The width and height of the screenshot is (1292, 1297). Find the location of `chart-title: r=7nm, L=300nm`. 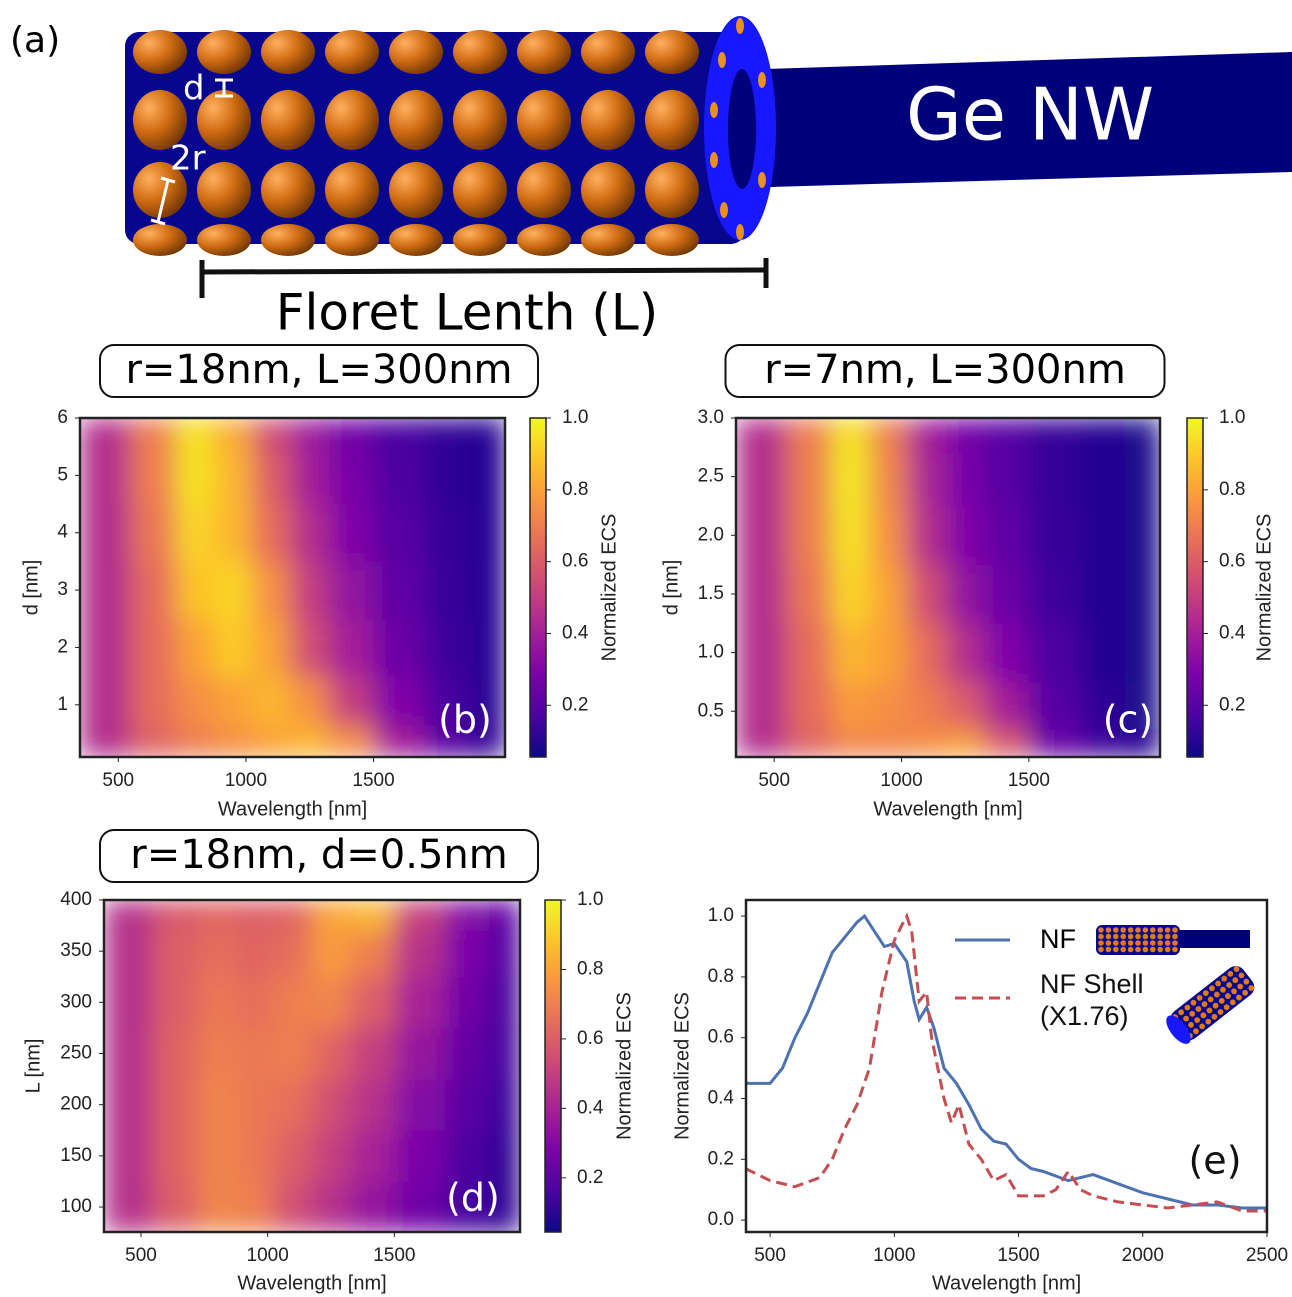

chart-title: r=7nm, L=300nm is located at coordinates (945, 370).